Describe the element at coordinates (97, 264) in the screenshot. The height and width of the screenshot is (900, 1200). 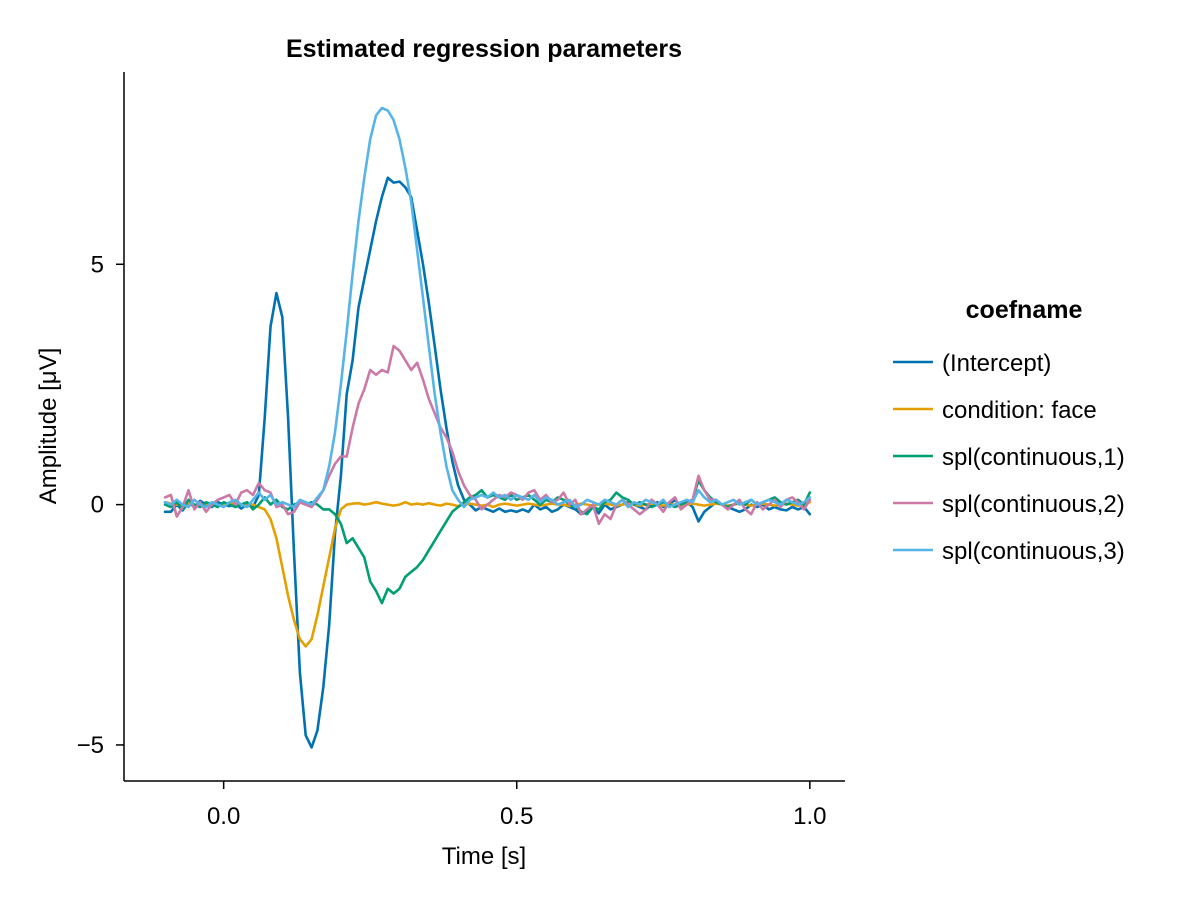
I see `y-tick-label: 5` at that location.